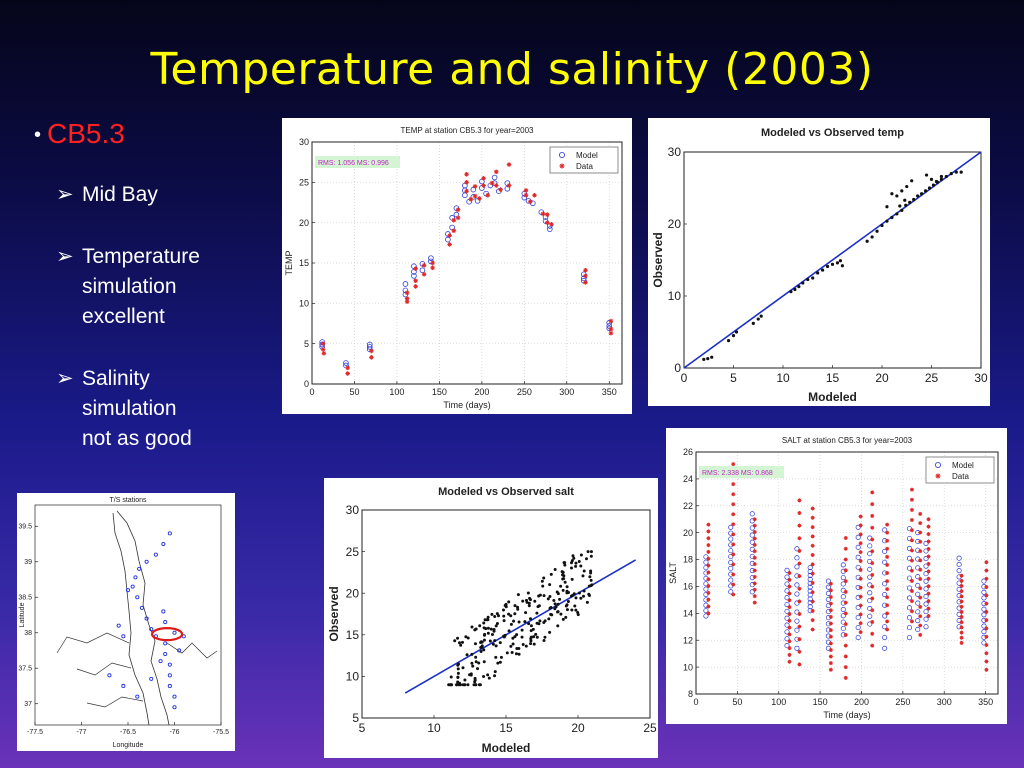  What do you see at coordinates (512, 69) in the screenshot?
I see `slide-title: Temperature and salinity (2003)` at bounding box center [512, 69].